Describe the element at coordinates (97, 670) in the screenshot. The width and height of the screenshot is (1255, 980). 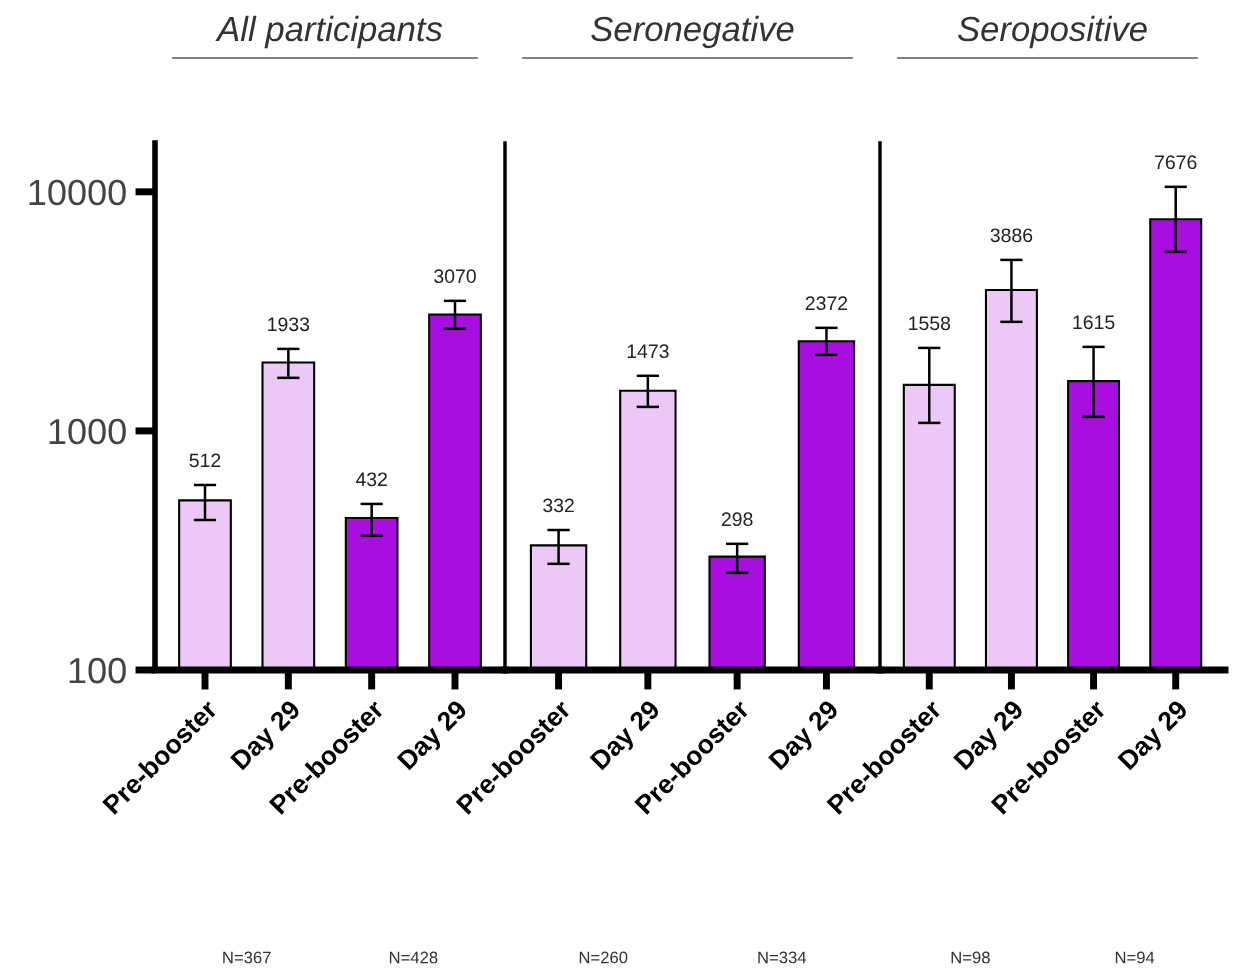
I see `y-tick-label: 100` at that location.